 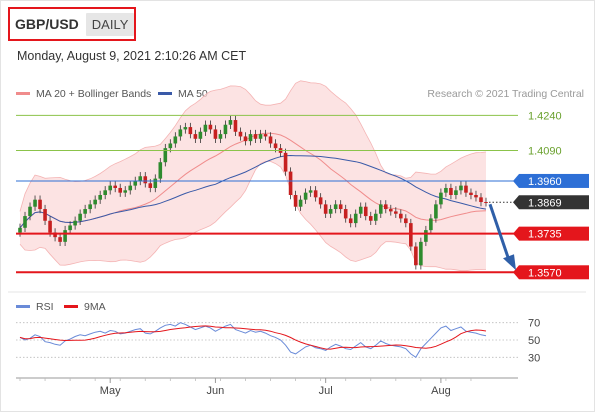 I want to click on level-tag-pivot, so click(x=554, y=180).